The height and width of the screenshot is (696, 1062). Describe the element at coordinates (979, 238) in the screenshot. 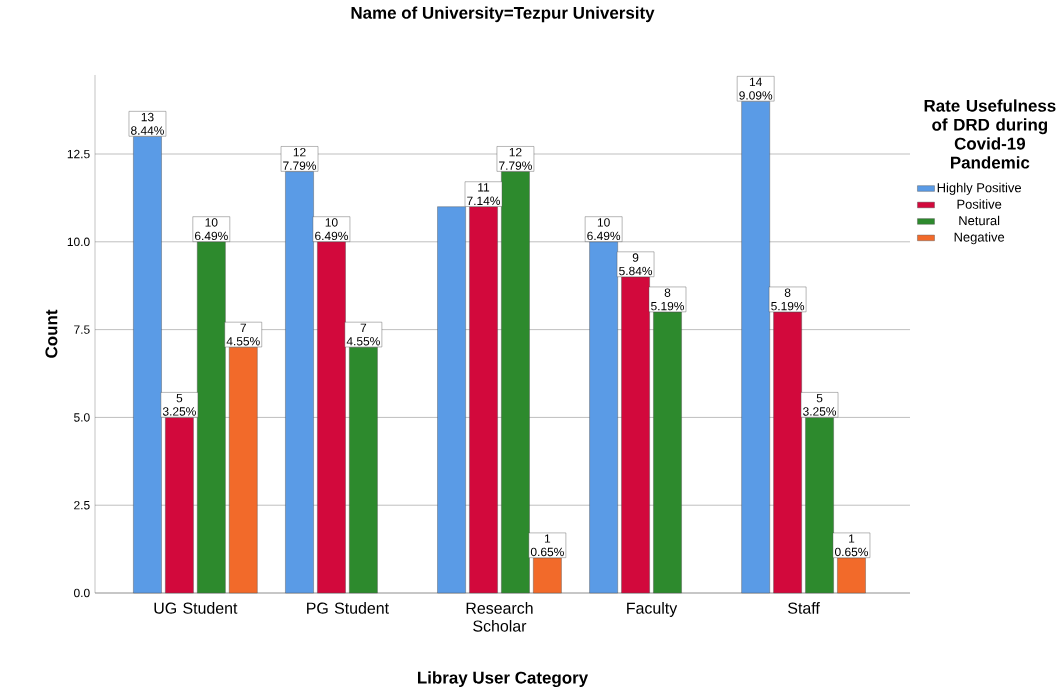

I see `legend-label: Negative` at that location.